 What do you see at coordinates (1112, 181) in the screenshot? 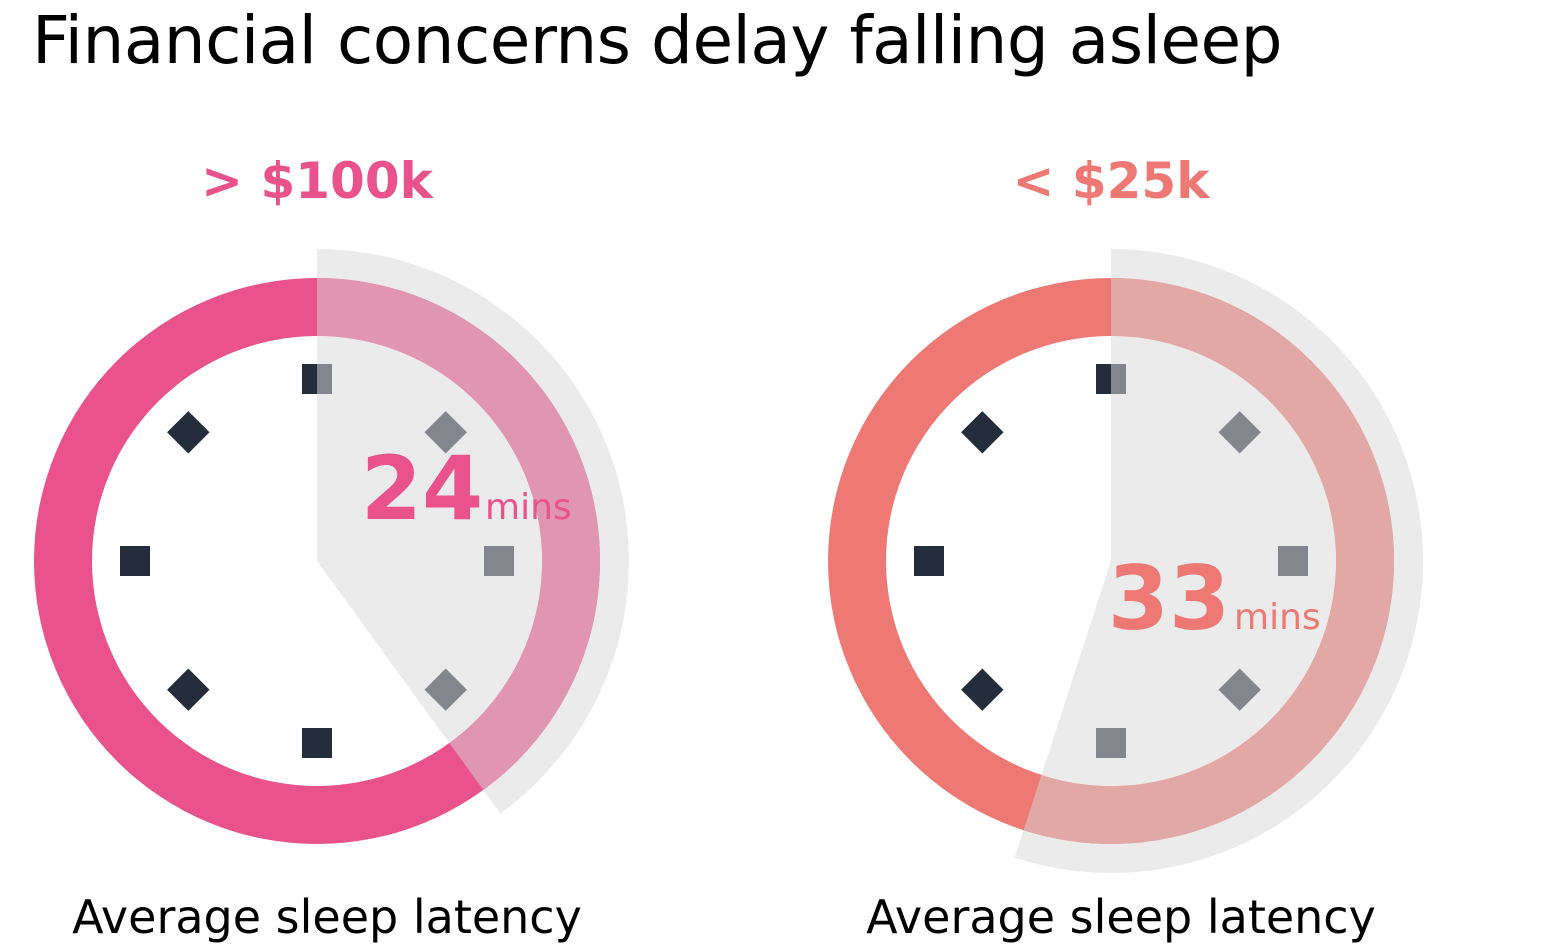
I see `group-label: < $25k` at bounding box center [1112, 181].